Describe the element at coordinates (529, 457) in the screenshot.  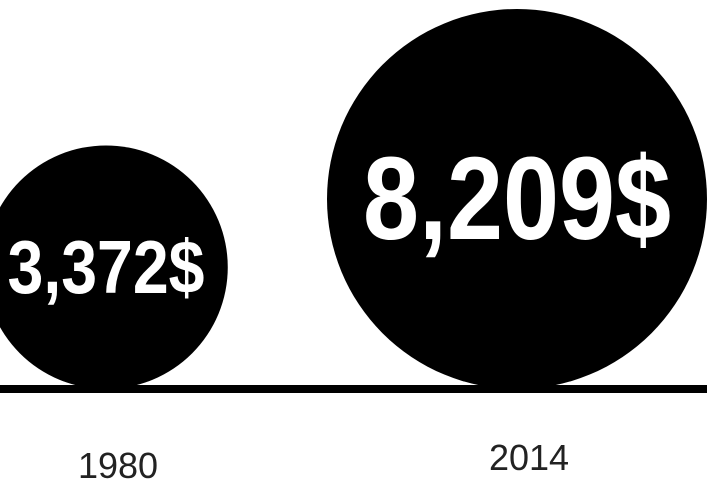
I see `year-label-2014: 2014` at that location.